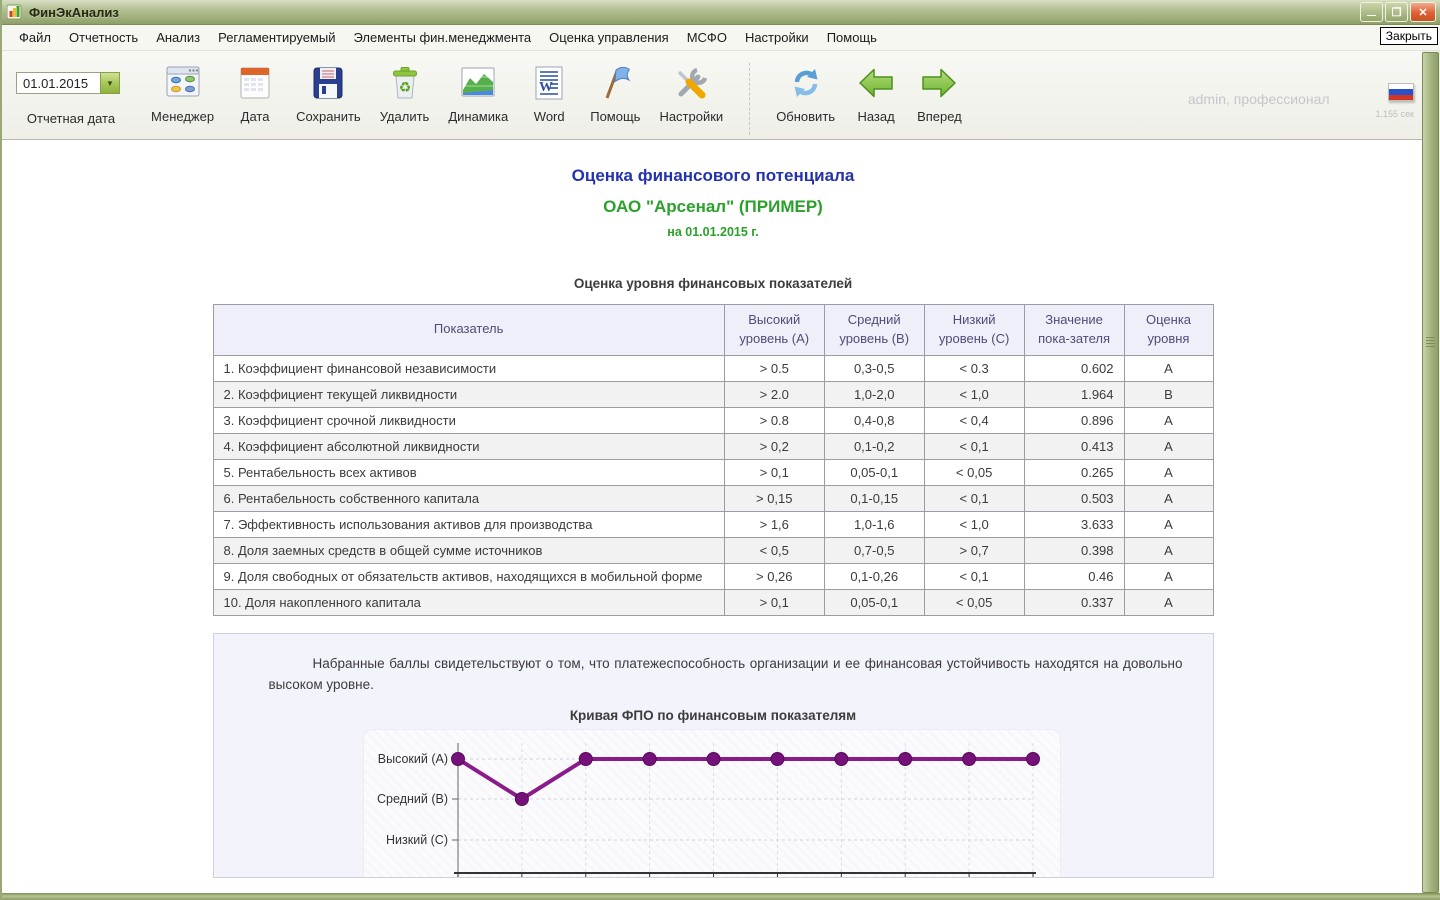 This screenshot has height=900, width=1440. What do you see at coordinates (183, 83) in the screenshot?
I see `manager-icon` at bounding box center [183, 83].